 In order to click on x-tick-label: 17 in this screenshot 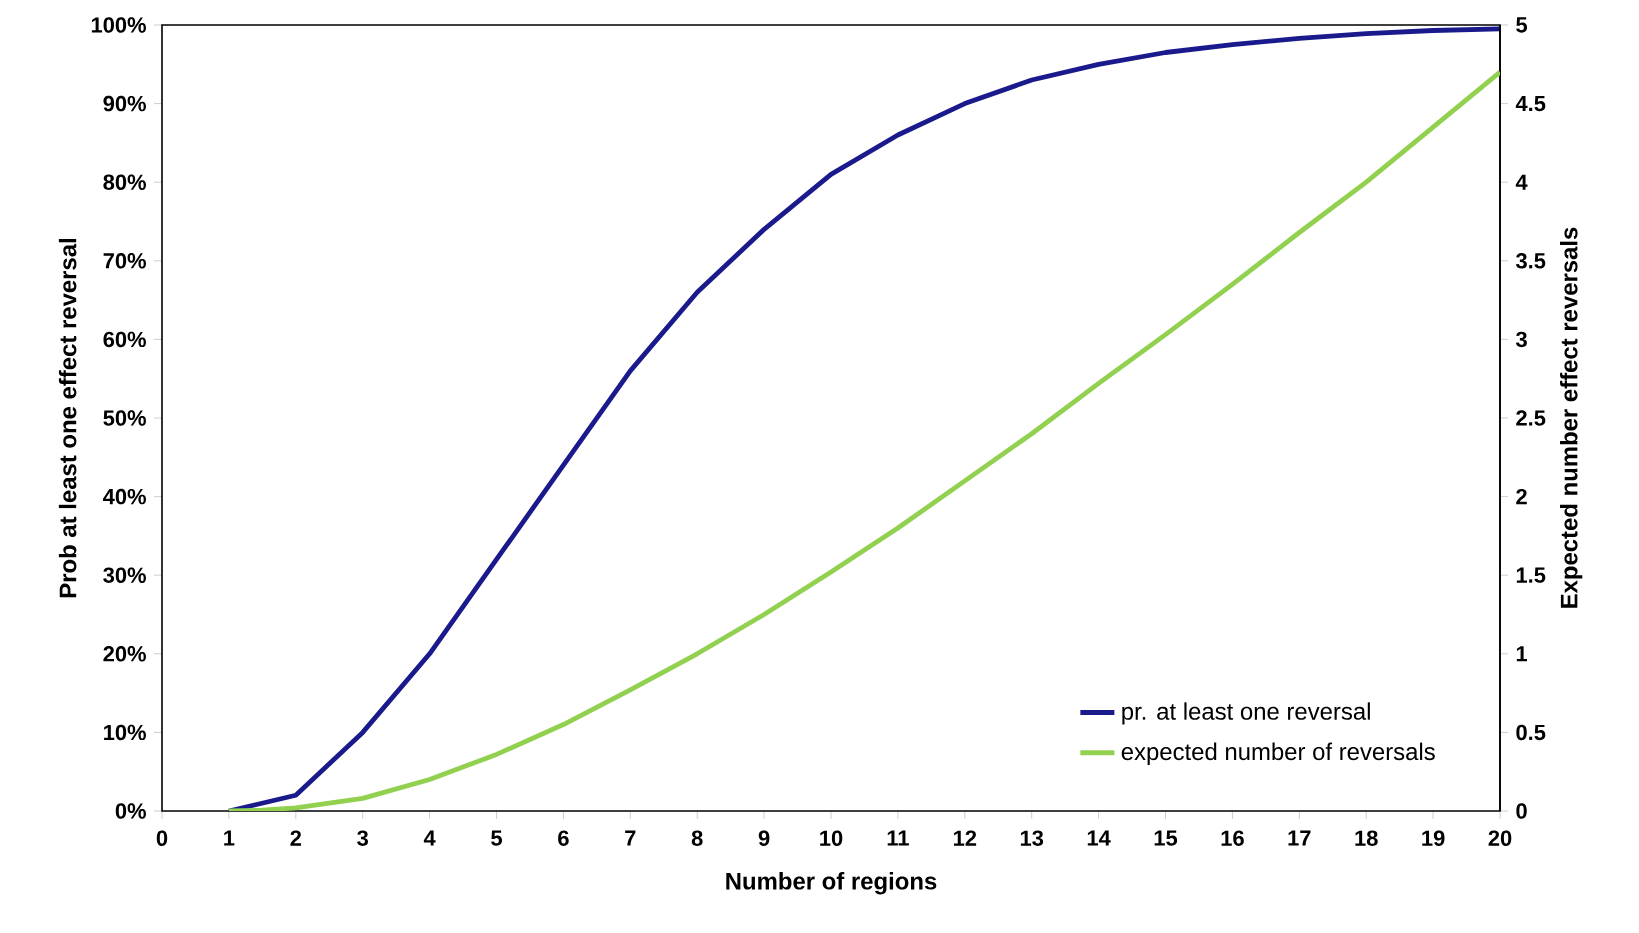, I will do `click(1299, 838)`.